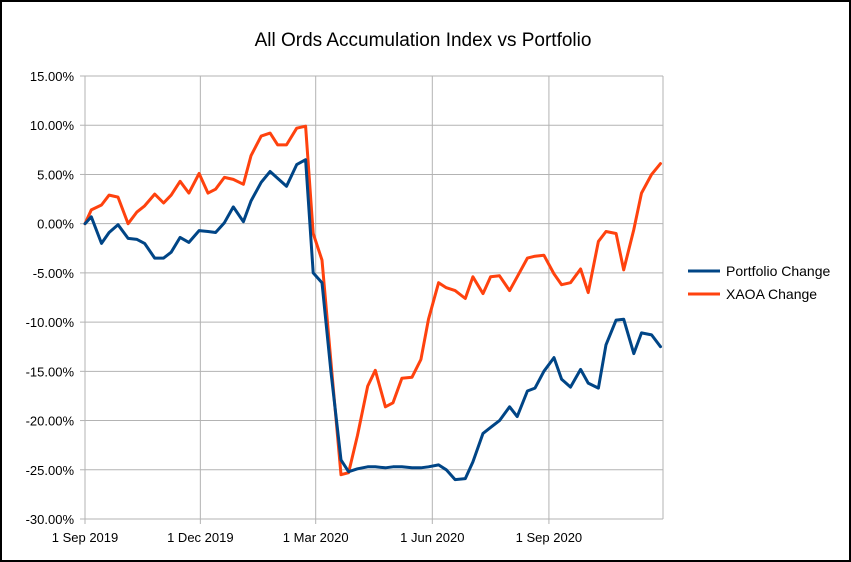  What do you see at coordinates (54, 273) in the screenshot?
I see `y-tick-label: -5.00%` at bounding box center [54, 273].